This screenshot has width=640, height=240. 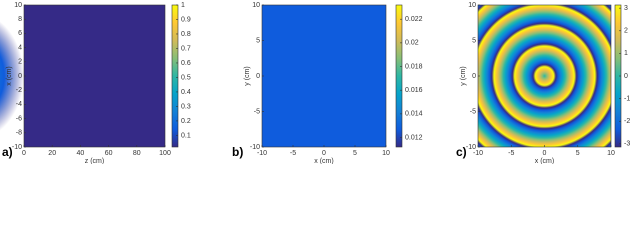 I want to click on colorbar-tick-label: 0.02, so click(x=412, y=43).